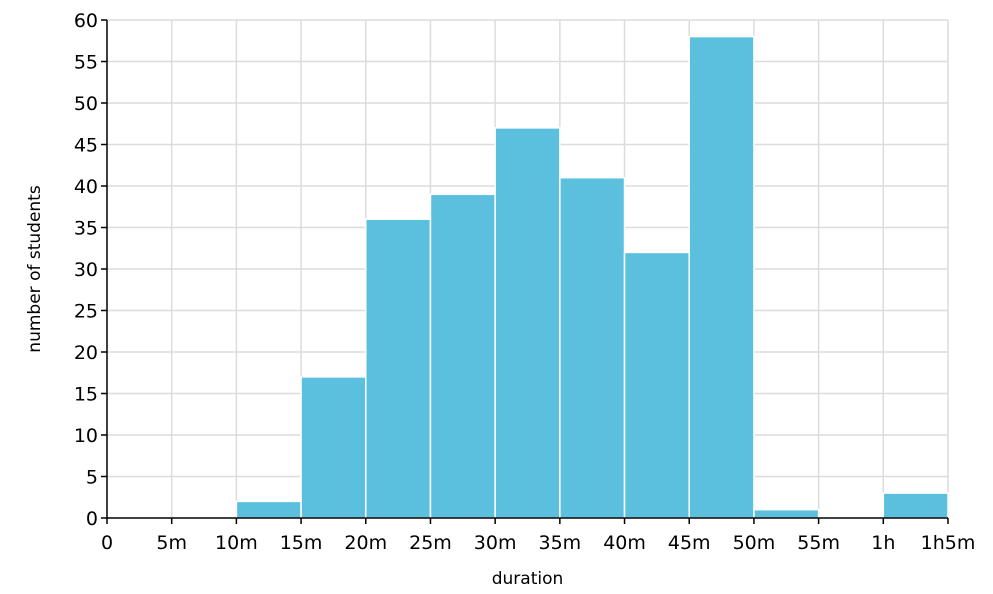  Describe the element at coordinates (86, 353) in the screenshot. I see `y-tick-label: 20` at that location.